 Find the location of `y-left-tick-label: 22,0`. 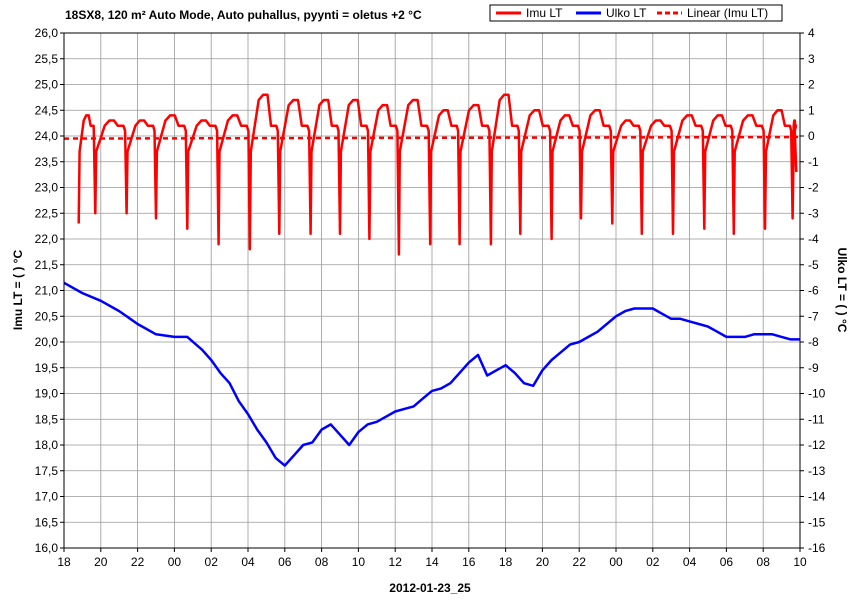

y-left-tick-label: 22,0 is located at coordinates (47, 239).